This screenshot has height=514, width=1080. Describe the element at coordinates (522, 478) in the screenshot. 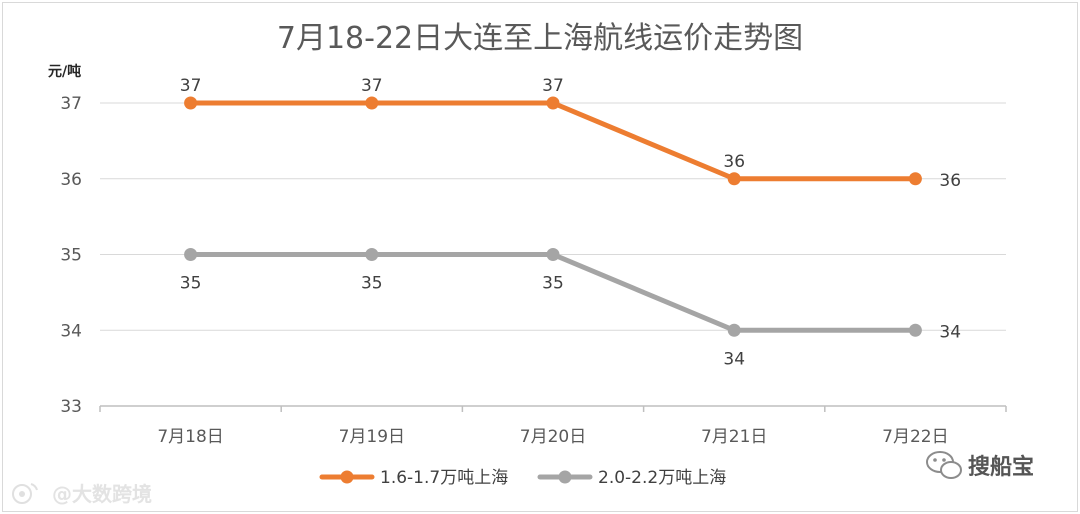

I see `legend: 1.6-1.7万吨上海 2.0-2.2万吨上海` at that location.